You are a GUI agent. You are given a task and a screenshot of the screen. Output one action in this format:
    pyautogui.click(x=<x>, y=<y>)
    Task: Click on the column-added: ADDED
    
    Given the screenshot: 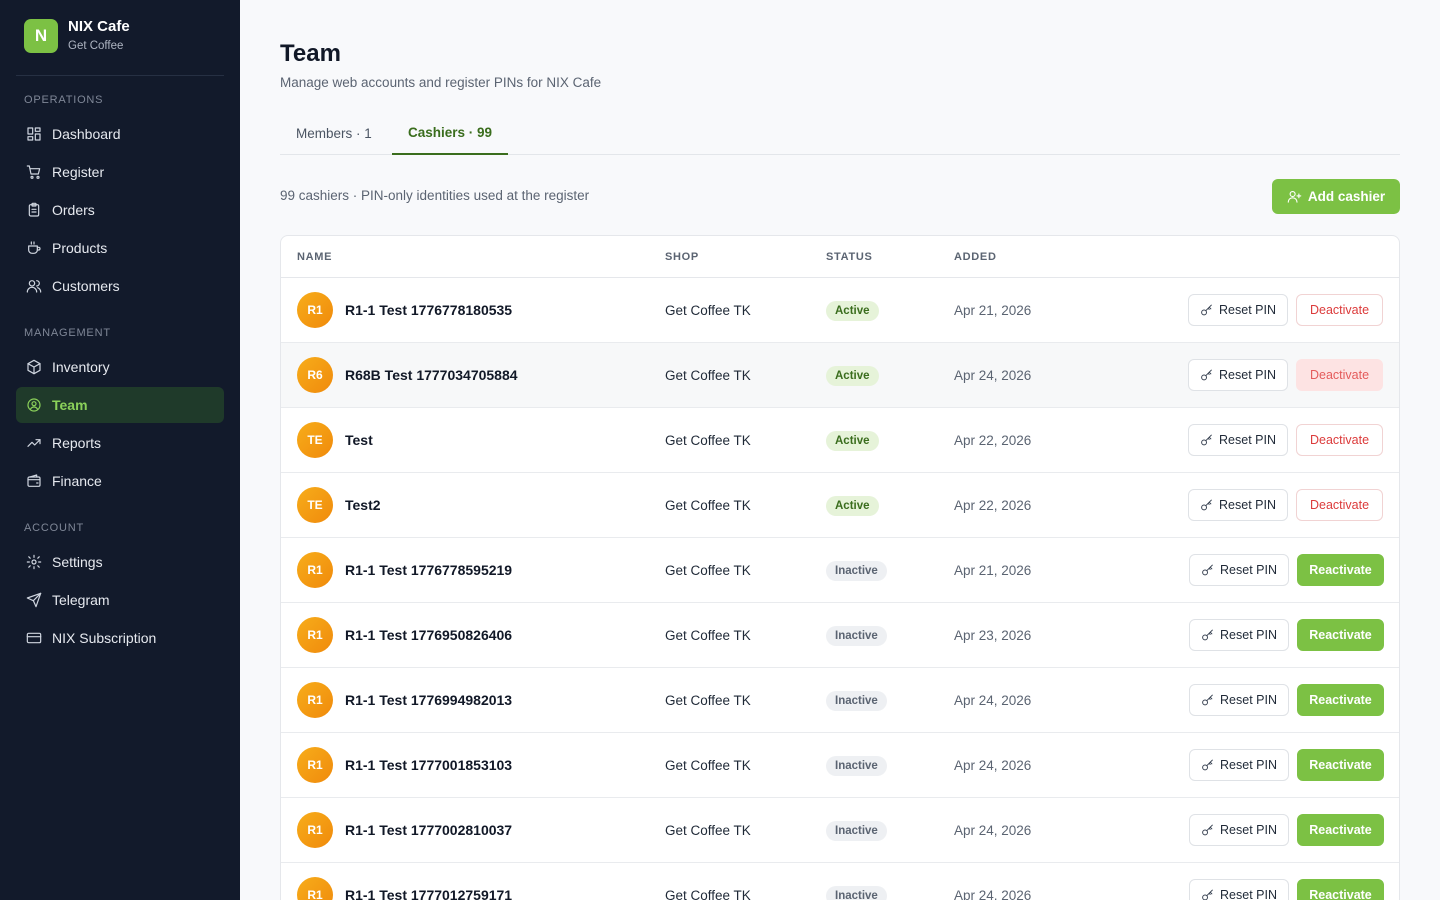 What is the action you would take?
    pyautogui.click(x=975, y=257)
    